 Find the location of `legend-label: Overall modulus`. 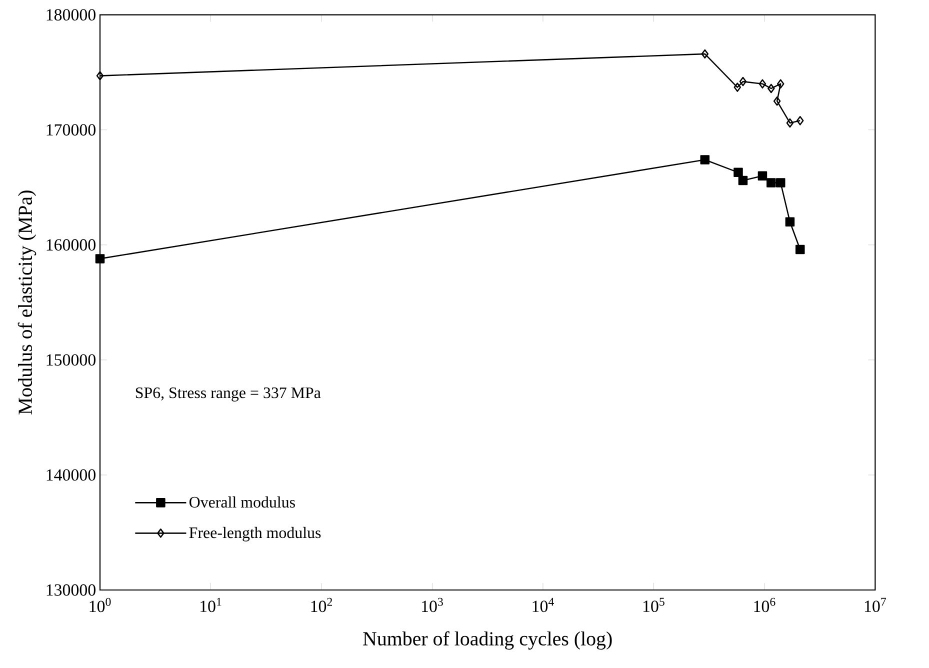

legend-label: Overall modulus is located at coordinates (242, 502).